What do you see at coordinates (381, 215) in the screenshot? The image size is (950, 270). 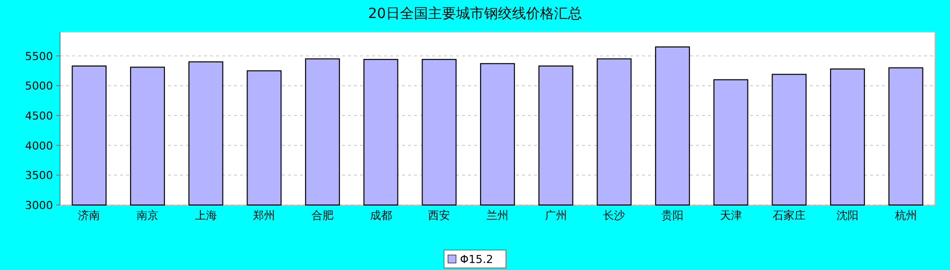 I see `x-tick-label: 成都` at bounding box center [381, 215].